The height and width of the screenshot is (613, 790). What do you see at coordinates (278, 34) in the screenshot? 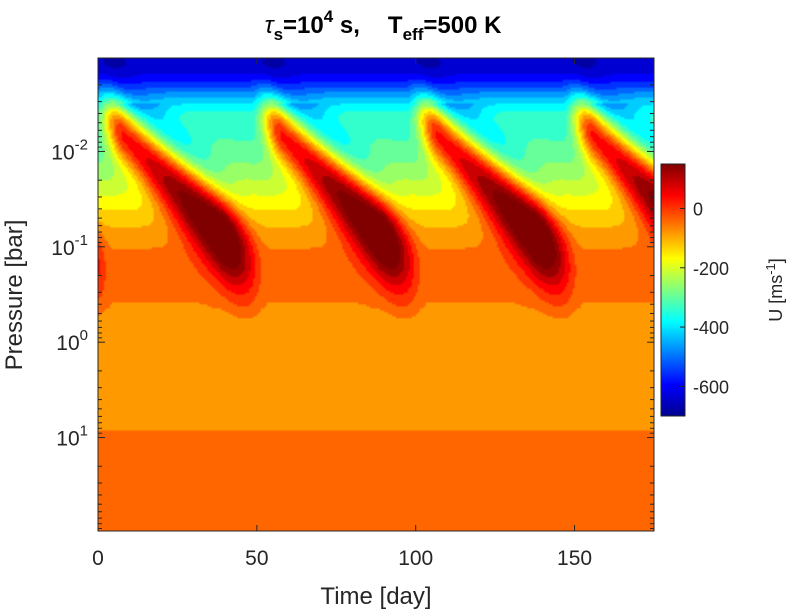
I see `title-tau-sub: s` at bounding box center [278, 34].